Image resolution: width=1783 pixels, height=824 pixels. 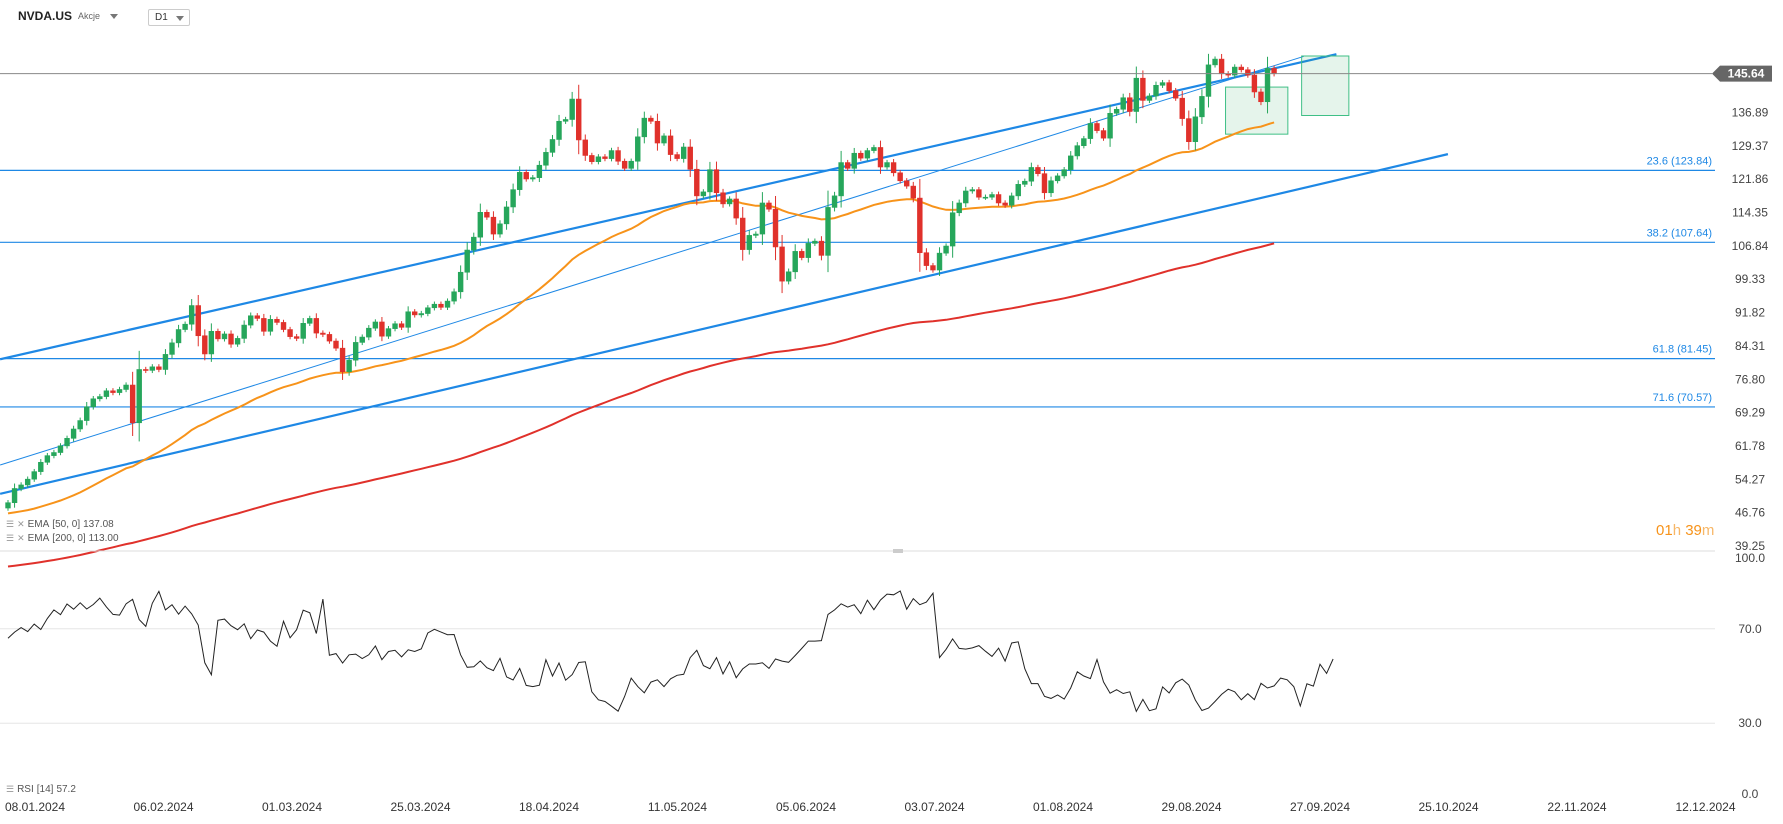 What do you see at coordinates (1679, 161) in the screenshot?
I see `fib-level-label: 23.6 (123.84)` at bounding box center [1679, 161].